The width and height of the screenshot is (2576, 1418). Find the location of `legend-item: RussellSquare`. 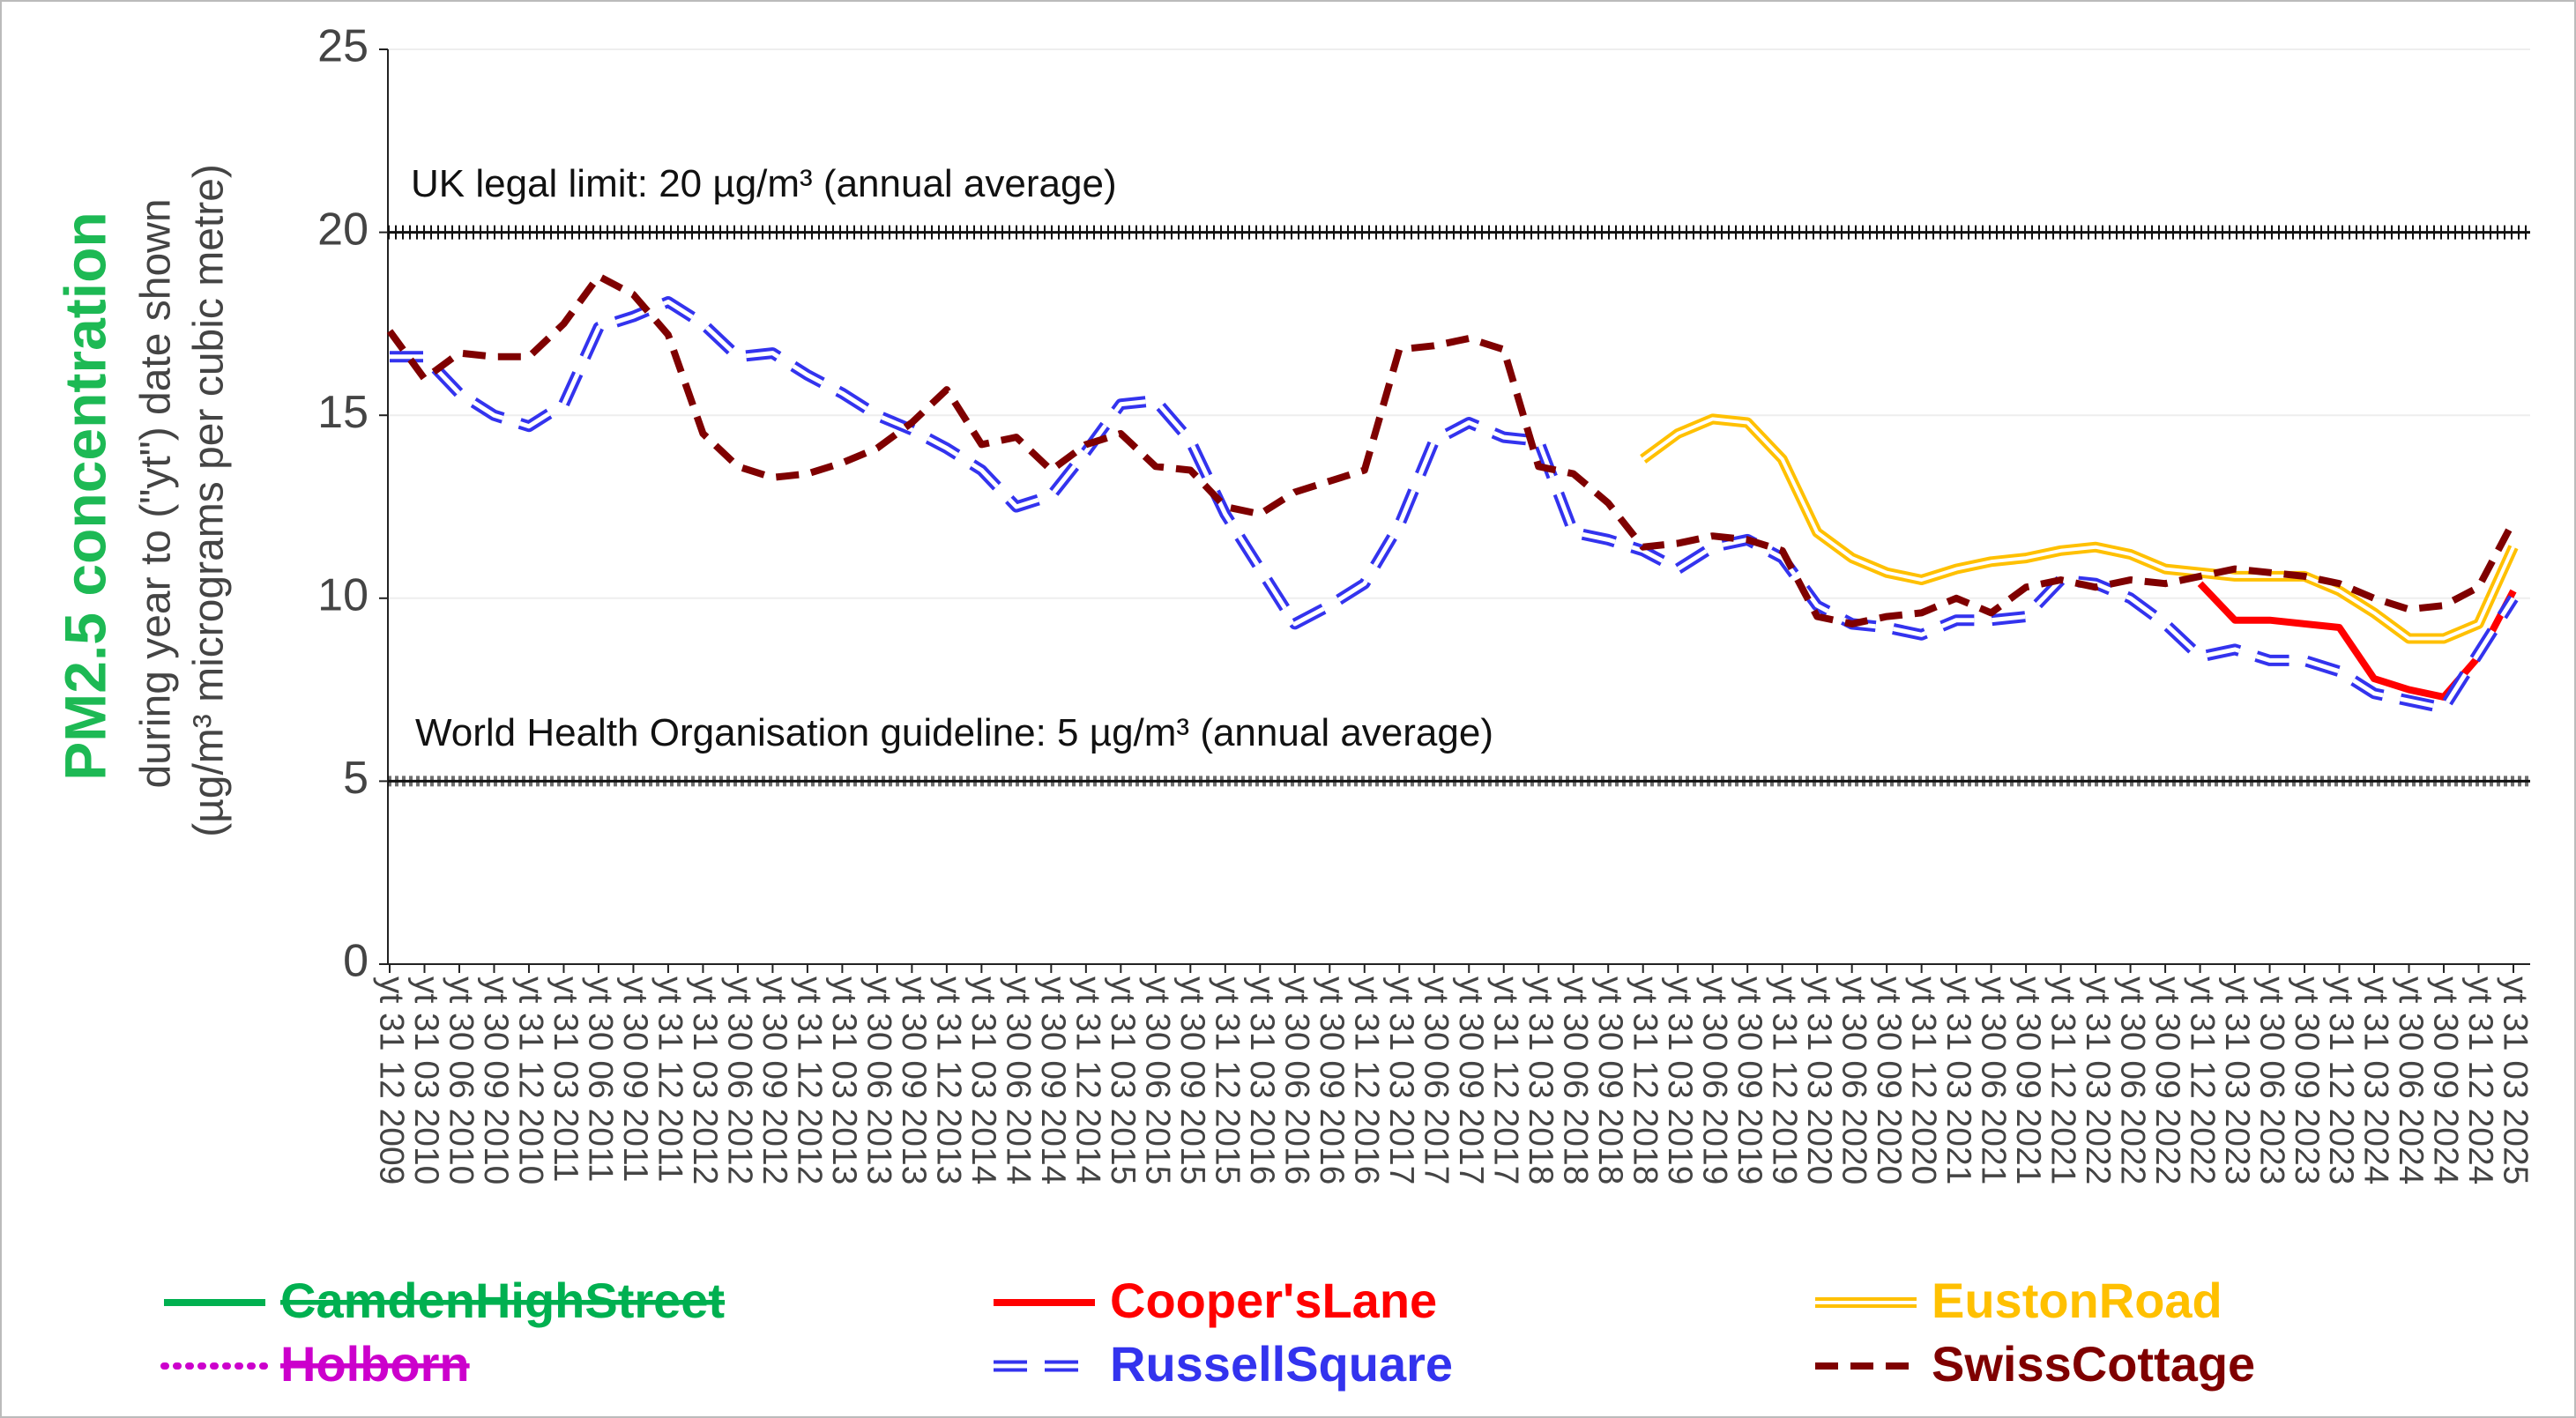

legend-item: RussellSquare is located at coordinates (1224, 1364).